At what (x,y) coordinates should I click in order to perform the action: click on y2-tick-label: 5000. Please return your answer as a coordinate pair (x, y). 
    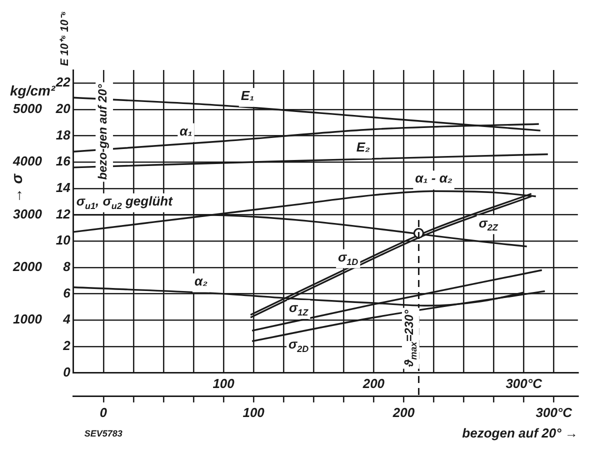
    Looking at the image, I should click on (28, 108).